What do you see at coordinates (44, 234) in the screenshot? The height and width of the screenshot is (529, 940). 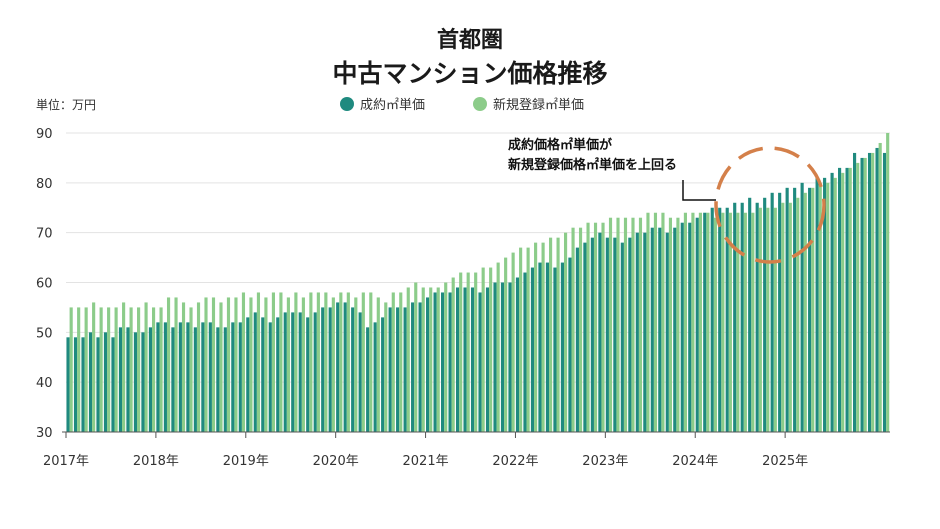 I see `y-tick-label: 70` at bounding box center [44, 234].